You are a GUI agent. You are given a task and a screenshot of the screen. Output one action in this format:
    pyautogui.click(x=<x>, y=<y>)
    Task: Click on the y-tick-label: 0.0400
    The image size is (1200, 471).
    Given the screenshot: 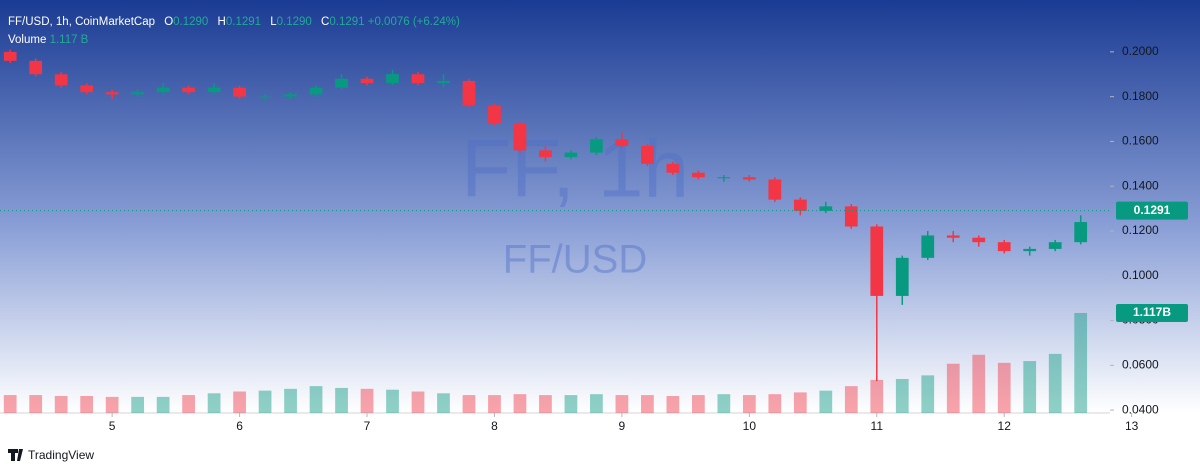 What is the action you would take?
    pyautogui.click(x=1140, y=409)
    